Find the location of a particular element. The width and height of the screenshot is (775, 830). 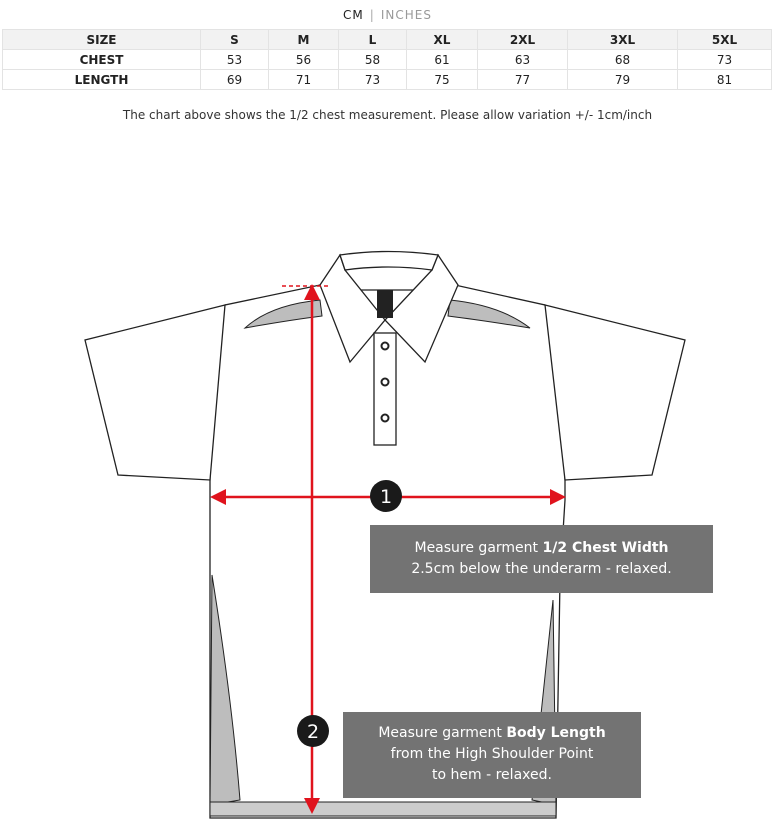

table-cell: 81 is located at coordinates (724, 79).